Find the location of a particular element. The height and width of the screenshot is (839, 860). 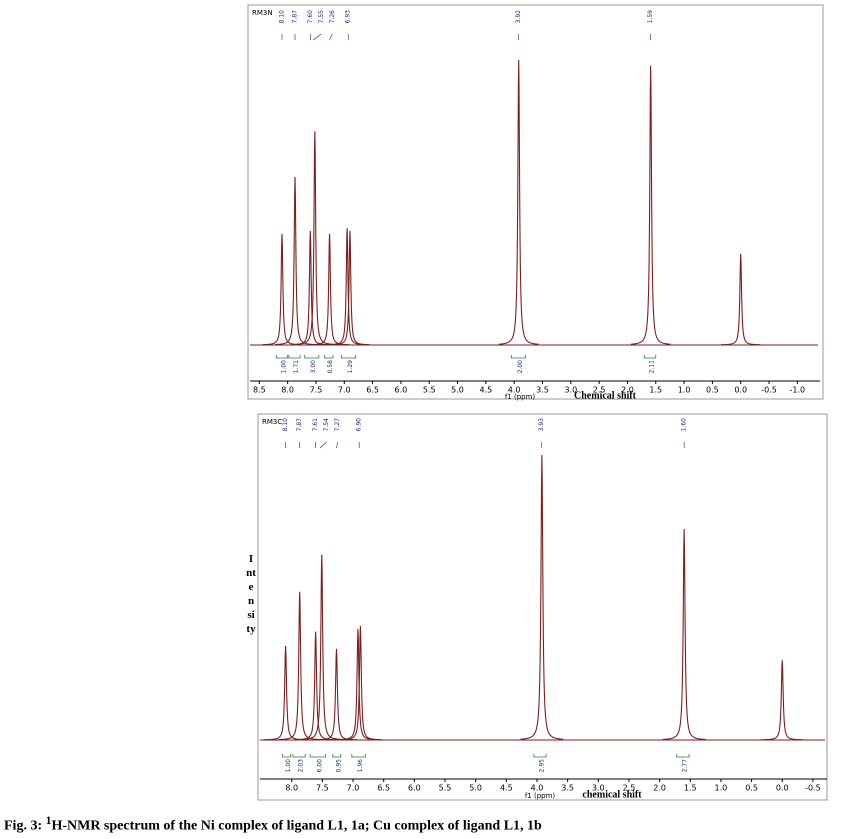

caption-prefix: Fig. 3: is located at coordinates (25, 826).